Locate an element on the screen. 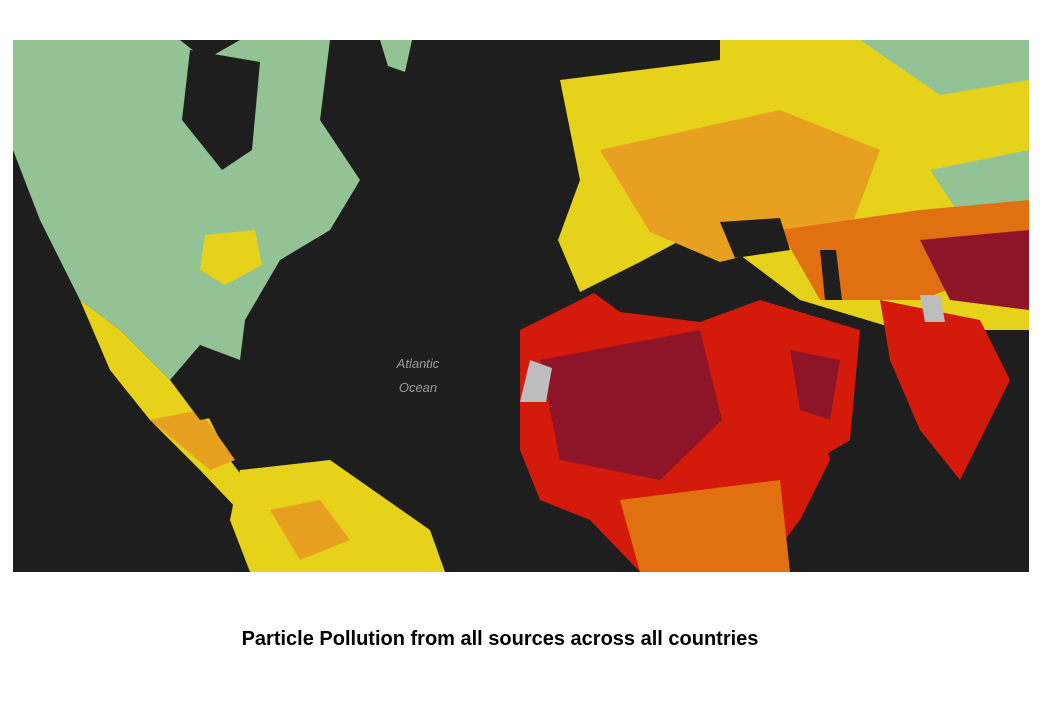 This screenshot has width=1040, height=720. ocean-label: Atlantic is located at coordinates (418, 363).